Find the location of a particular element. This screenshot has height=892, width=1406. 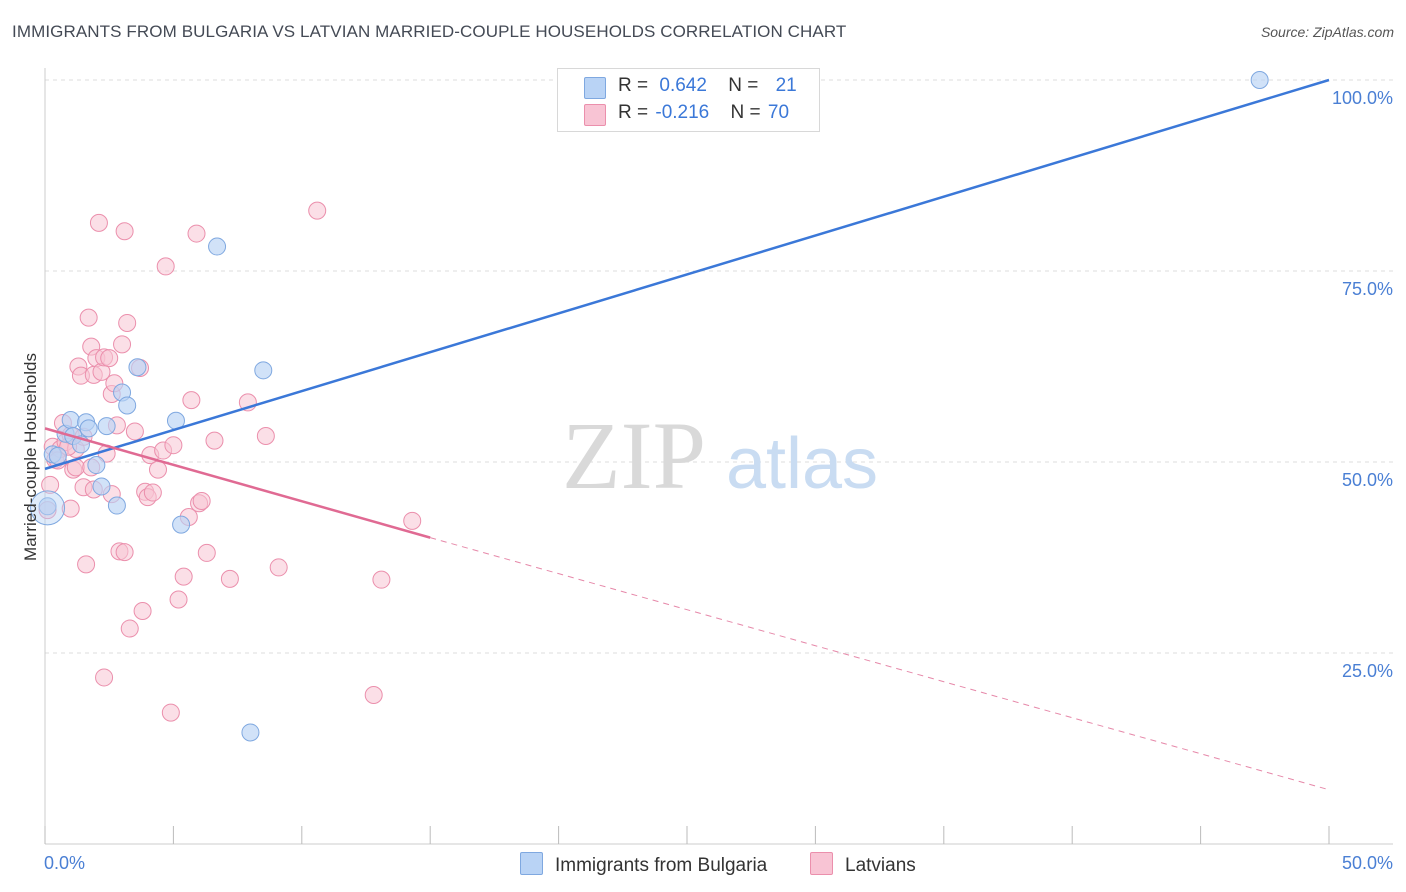

watermark: ZIP atlas is located at coordinates (720, 455).